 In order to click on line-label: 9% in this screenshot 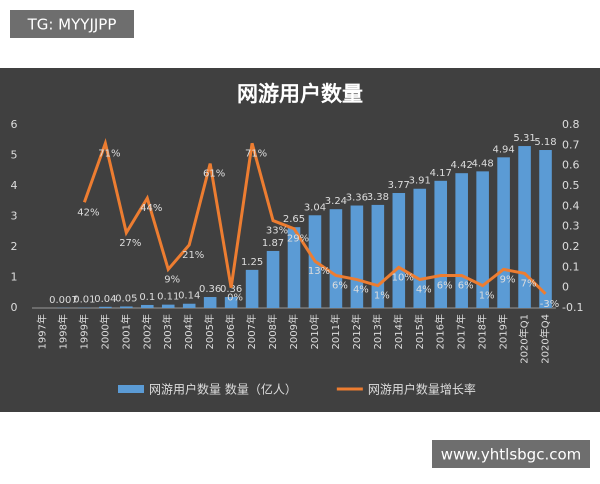, I will do `click(172, 279)`.